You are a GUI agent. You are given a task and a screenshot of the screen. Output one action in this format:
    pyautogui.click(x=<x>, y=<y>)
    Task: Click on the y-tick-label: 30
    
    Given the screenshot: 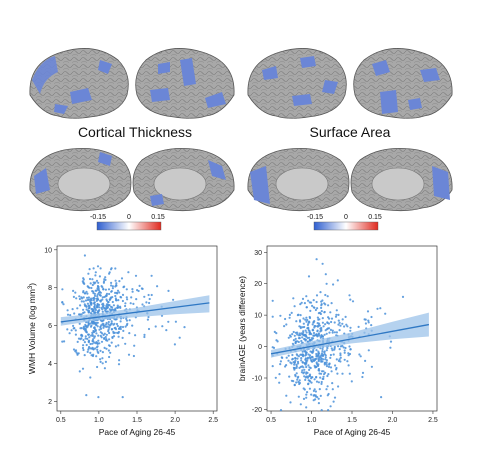 What is the action you would take?
    pyautogui.click(x=258, y=253)
    